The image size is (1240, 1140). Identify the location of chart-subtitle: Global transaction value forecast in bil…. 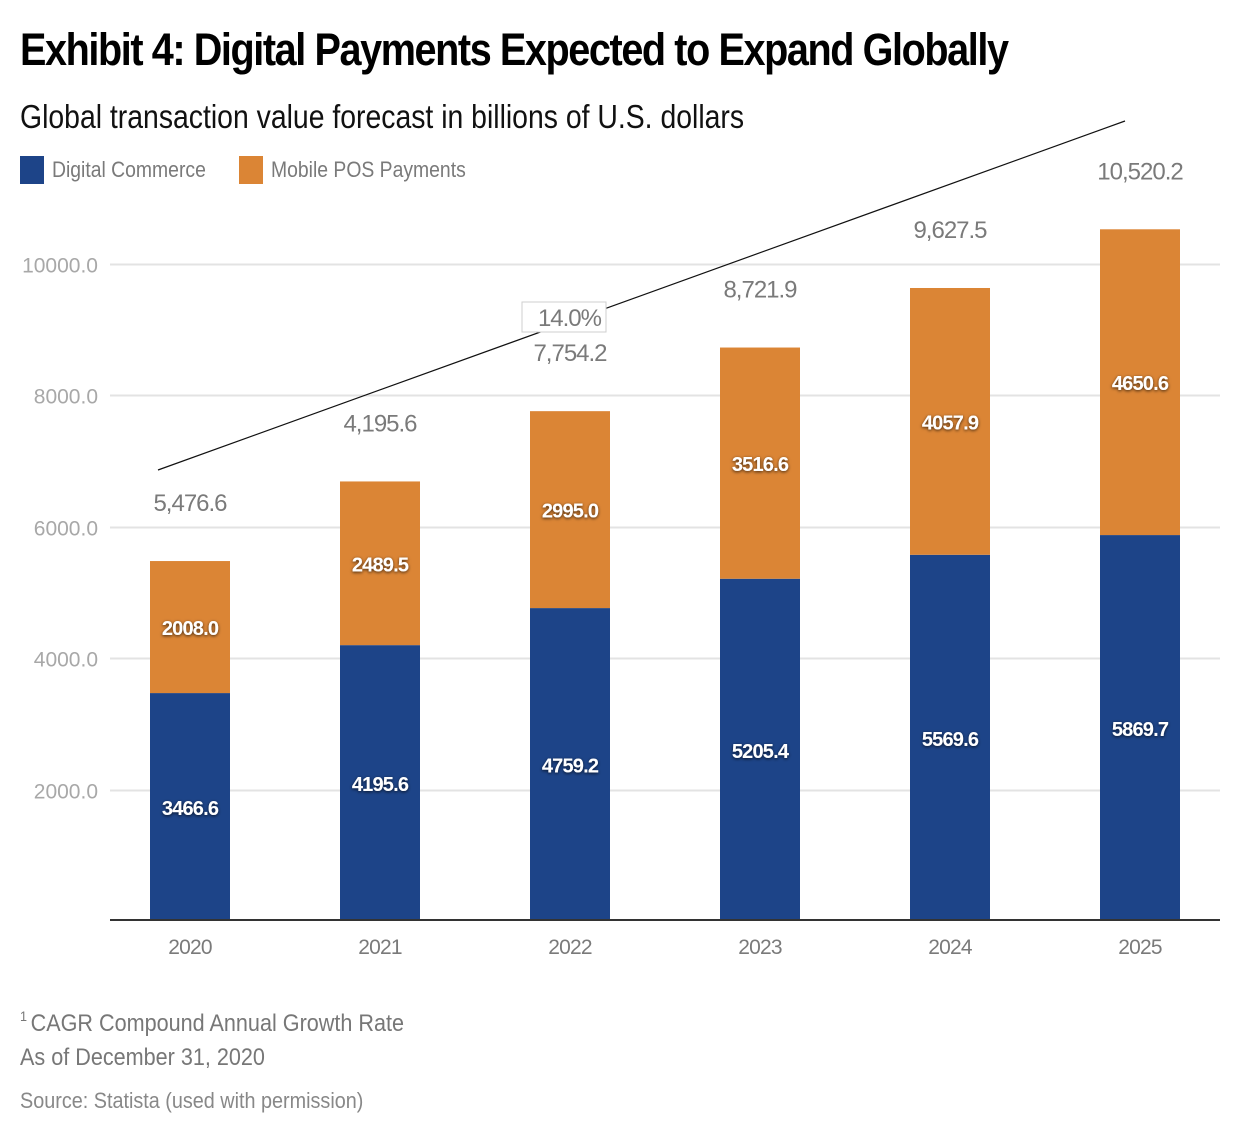
(382, 116).